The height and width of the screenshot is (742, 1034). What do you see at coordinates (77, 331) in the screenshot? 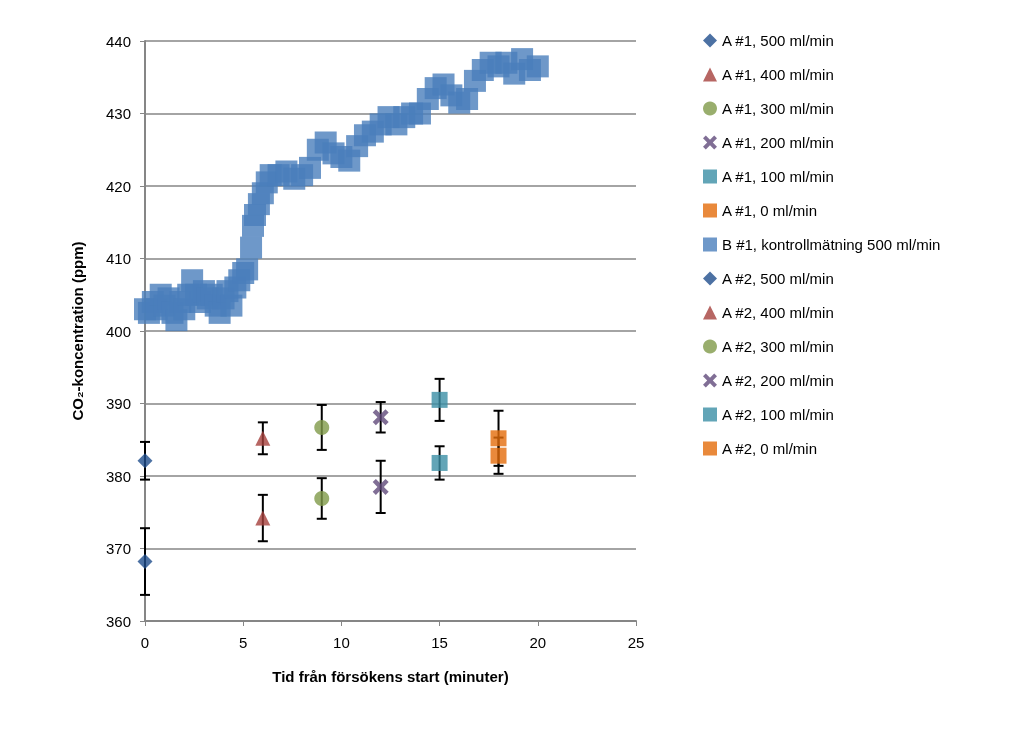
I see `y-axis-title: CO₂-koncentration (ppm)` at bounding box center [77, 331].